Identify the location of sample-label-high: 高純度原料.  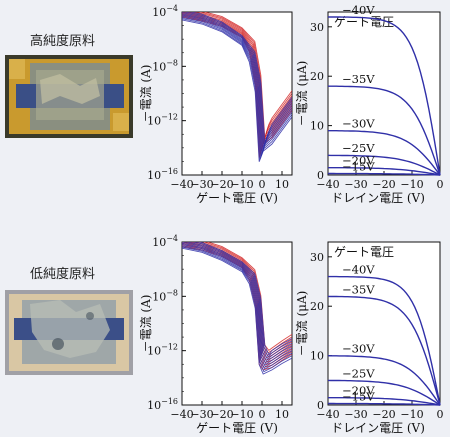
(62, 41).